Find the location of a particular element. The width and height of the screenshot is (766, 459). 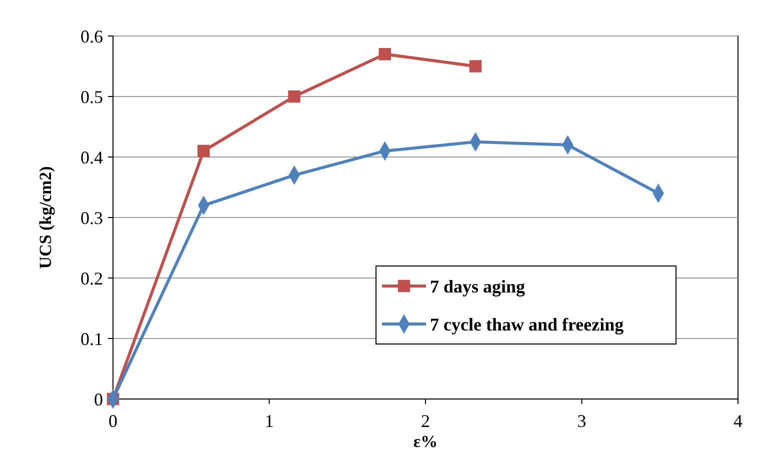

y-tick-label: 0.6 is located at coordinates (91, 36).